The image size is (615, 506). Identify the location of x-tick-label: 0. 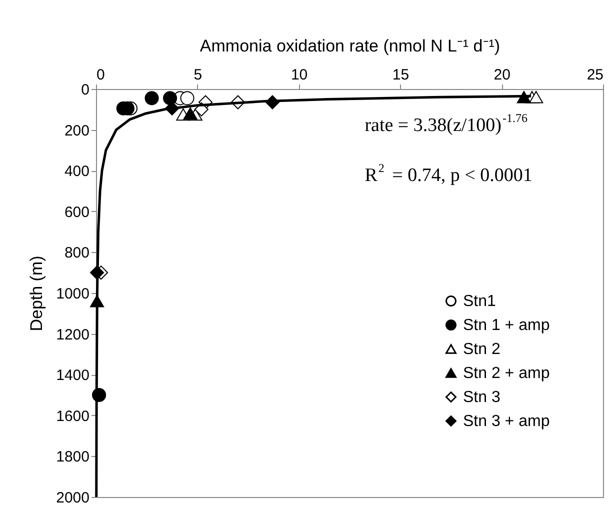
(100, 75).